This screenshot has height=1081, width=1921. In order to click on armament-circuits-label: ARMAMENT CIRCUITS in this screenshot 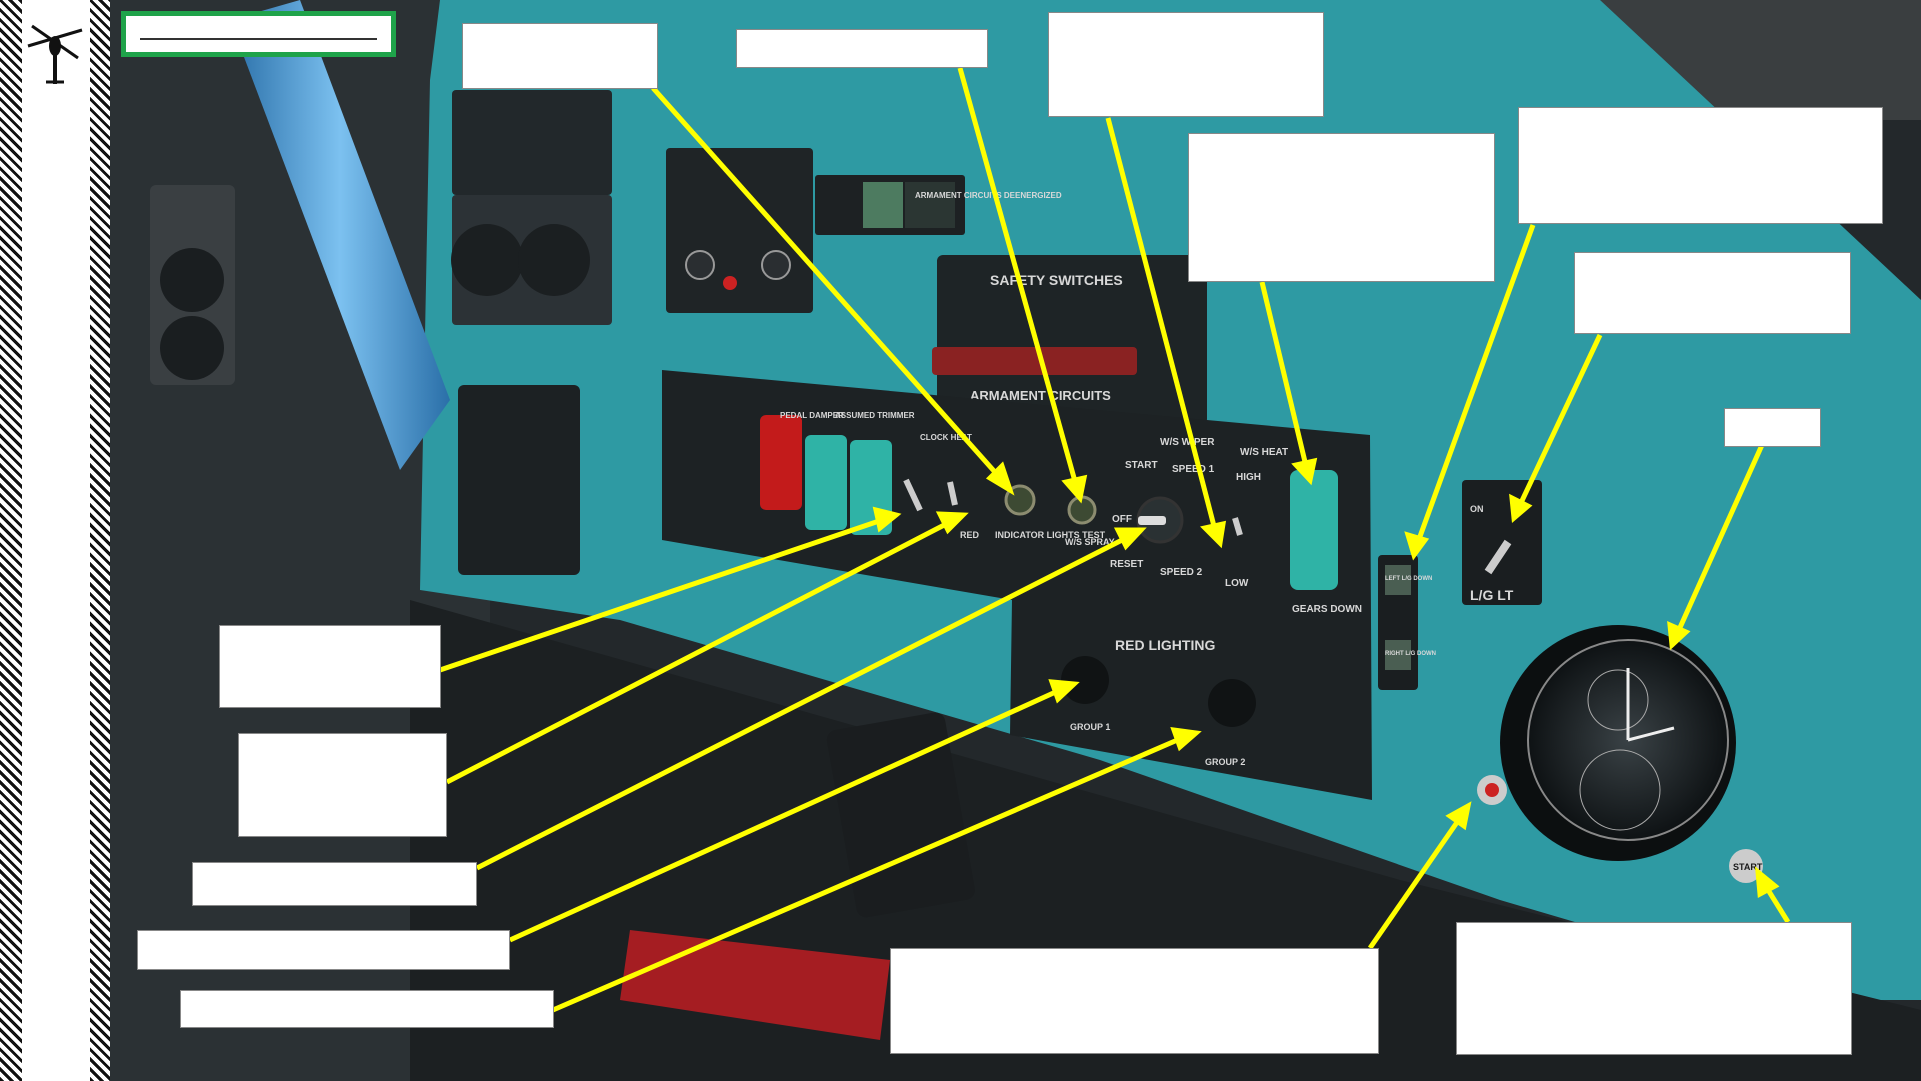, I will do `click(1040, 395)`.